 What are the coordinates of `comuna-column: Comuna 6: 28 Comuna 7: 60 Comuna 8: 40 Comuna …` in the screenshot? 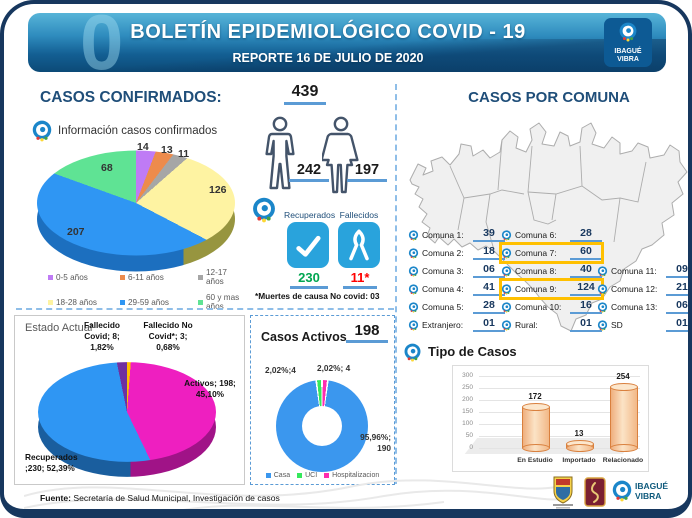 It's located at (551, 280).